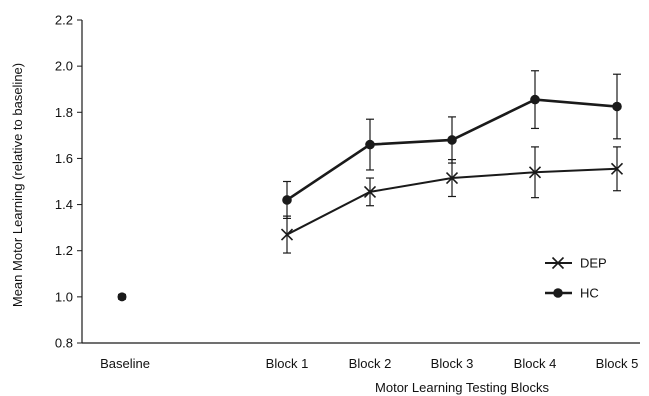 The image size is (649, 396). What do you see at coordinates (558, 293) in the screenshot?
I see `legend-marker-hc` at bounding box center [558, 293].